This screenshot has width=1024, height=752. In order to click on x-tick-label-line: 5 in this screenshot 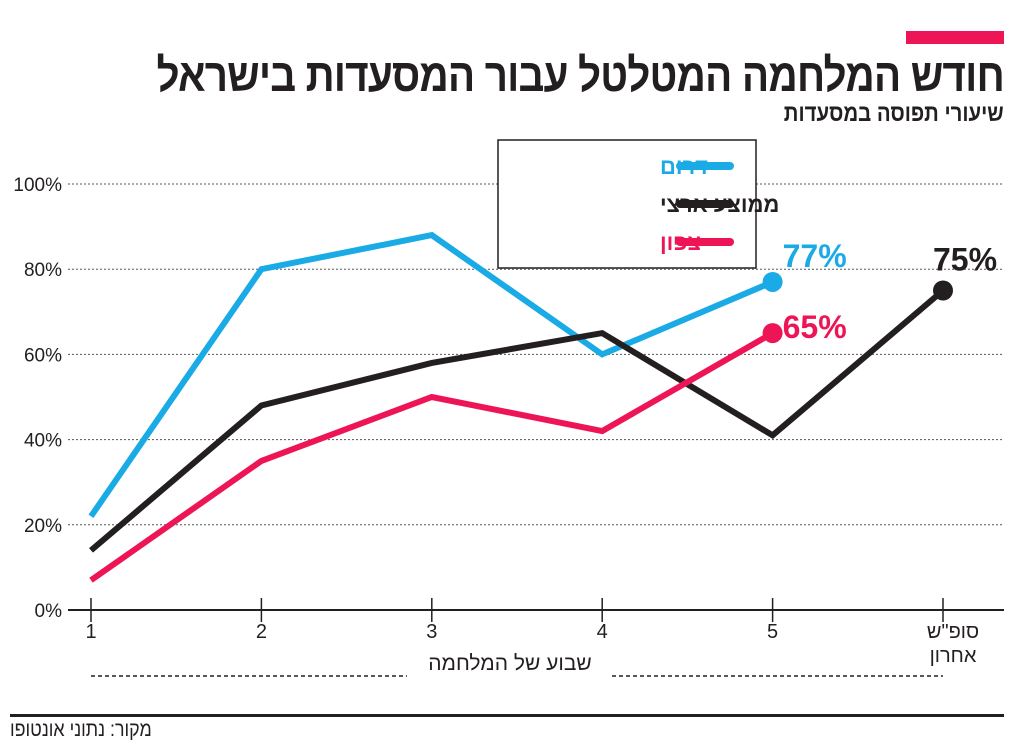, I will do `click(772, 632)`.